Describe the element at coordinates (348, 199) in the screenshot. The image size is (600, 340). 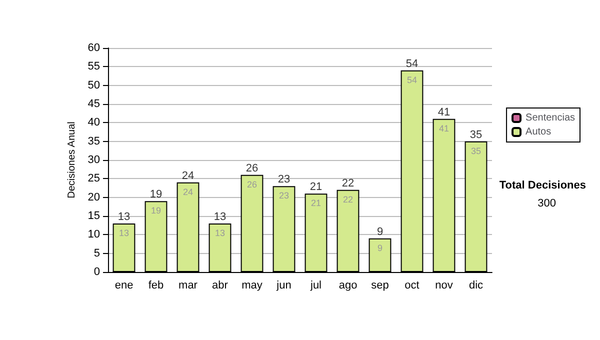
I see `data-label: 22` at that location.